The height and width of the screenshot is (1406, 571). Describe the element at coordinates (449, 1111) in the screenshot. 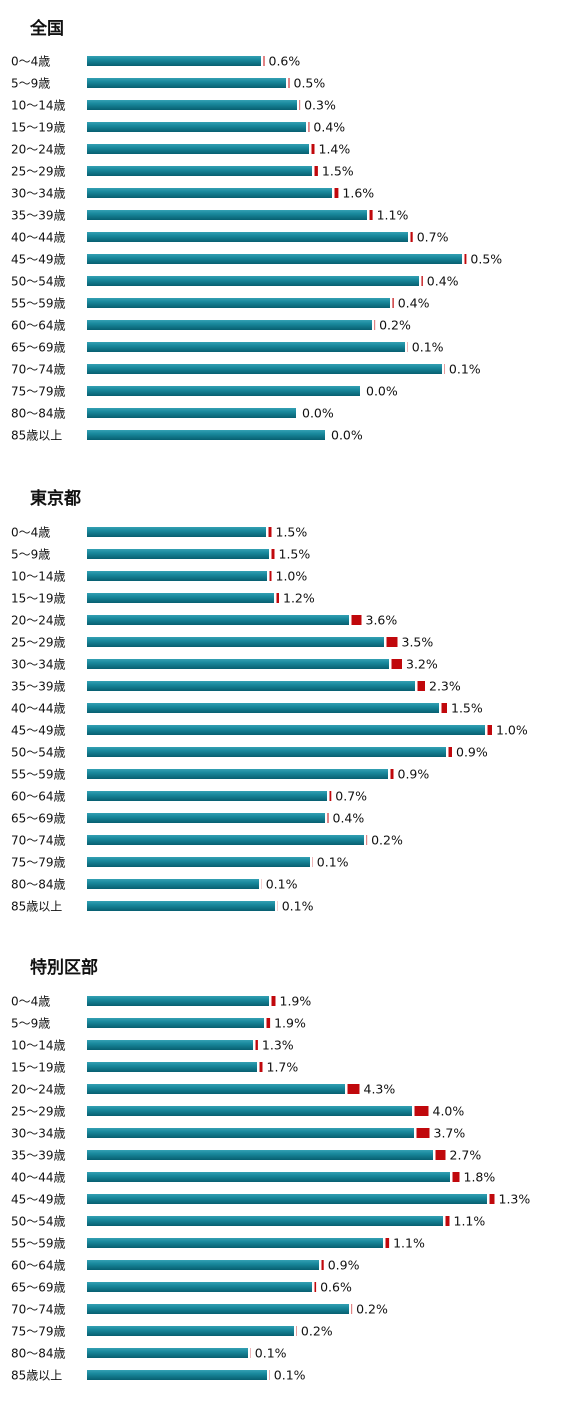

I see `value-label: 4.0%` at that location.